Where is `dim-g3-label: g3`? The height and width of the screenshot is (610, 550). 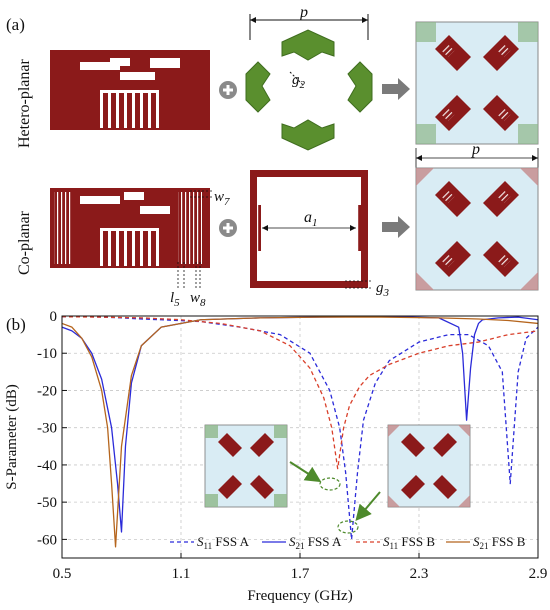
dim-g3-label: g3 is located at coordinates (383, 289).